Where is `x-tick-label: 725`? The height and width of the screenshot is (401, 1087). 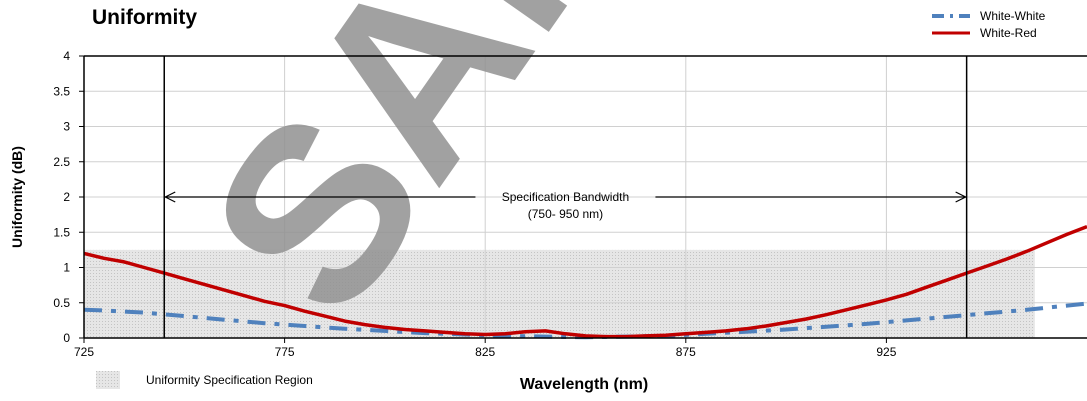
x-tick-label: 725 is located at coordinates (84, 352).